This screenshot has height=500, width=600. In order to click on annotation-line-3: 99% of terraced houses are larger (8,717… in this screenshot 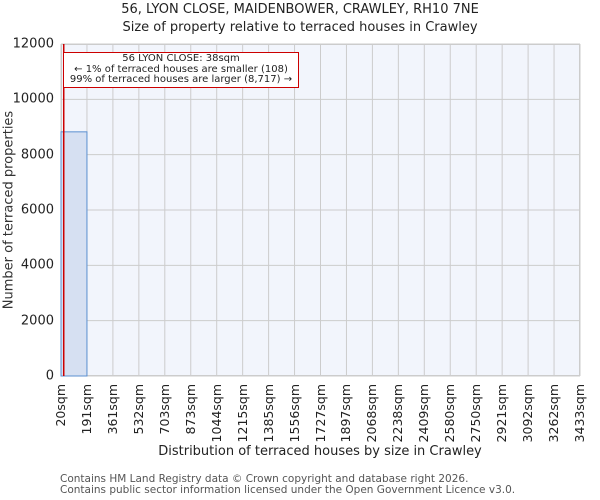, I will do `click(181, 79)`.